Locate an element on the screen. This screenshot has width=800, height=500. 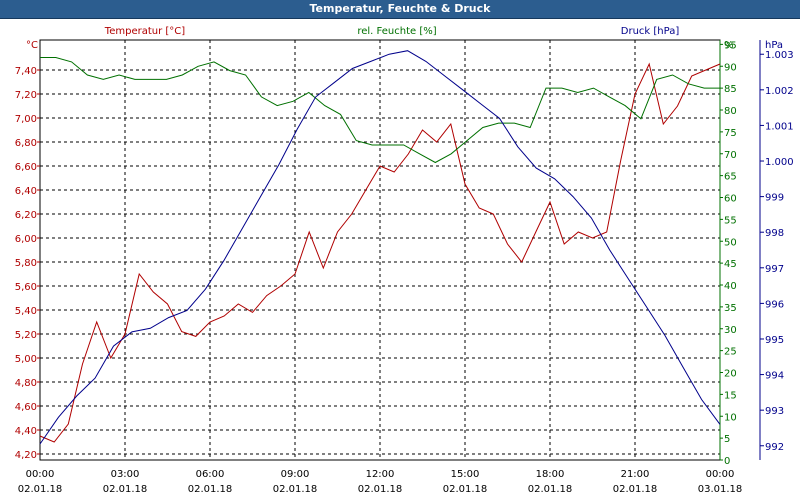
humidity-tick-label: 10 is located at coordinates (730, 417).